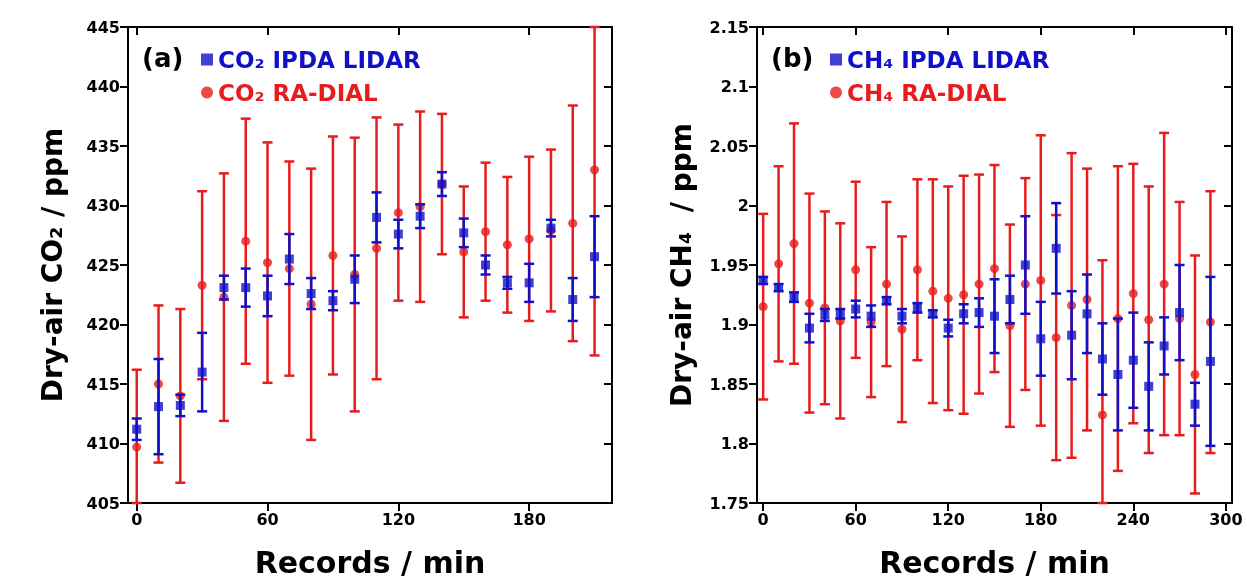  I want to click on annotation: (b), so click(792, 58).